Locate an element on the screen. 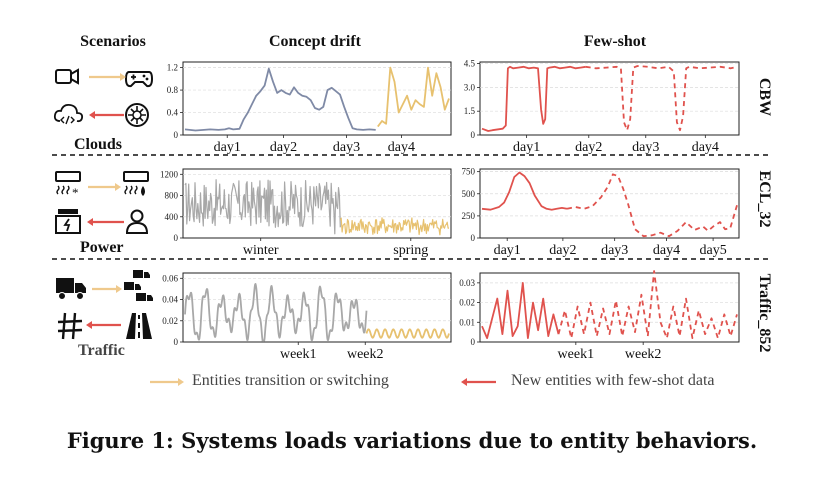 The width and height of the screenshot is (824, 490). y-tick-label: 1.5 is located at coordinates (470, 111).